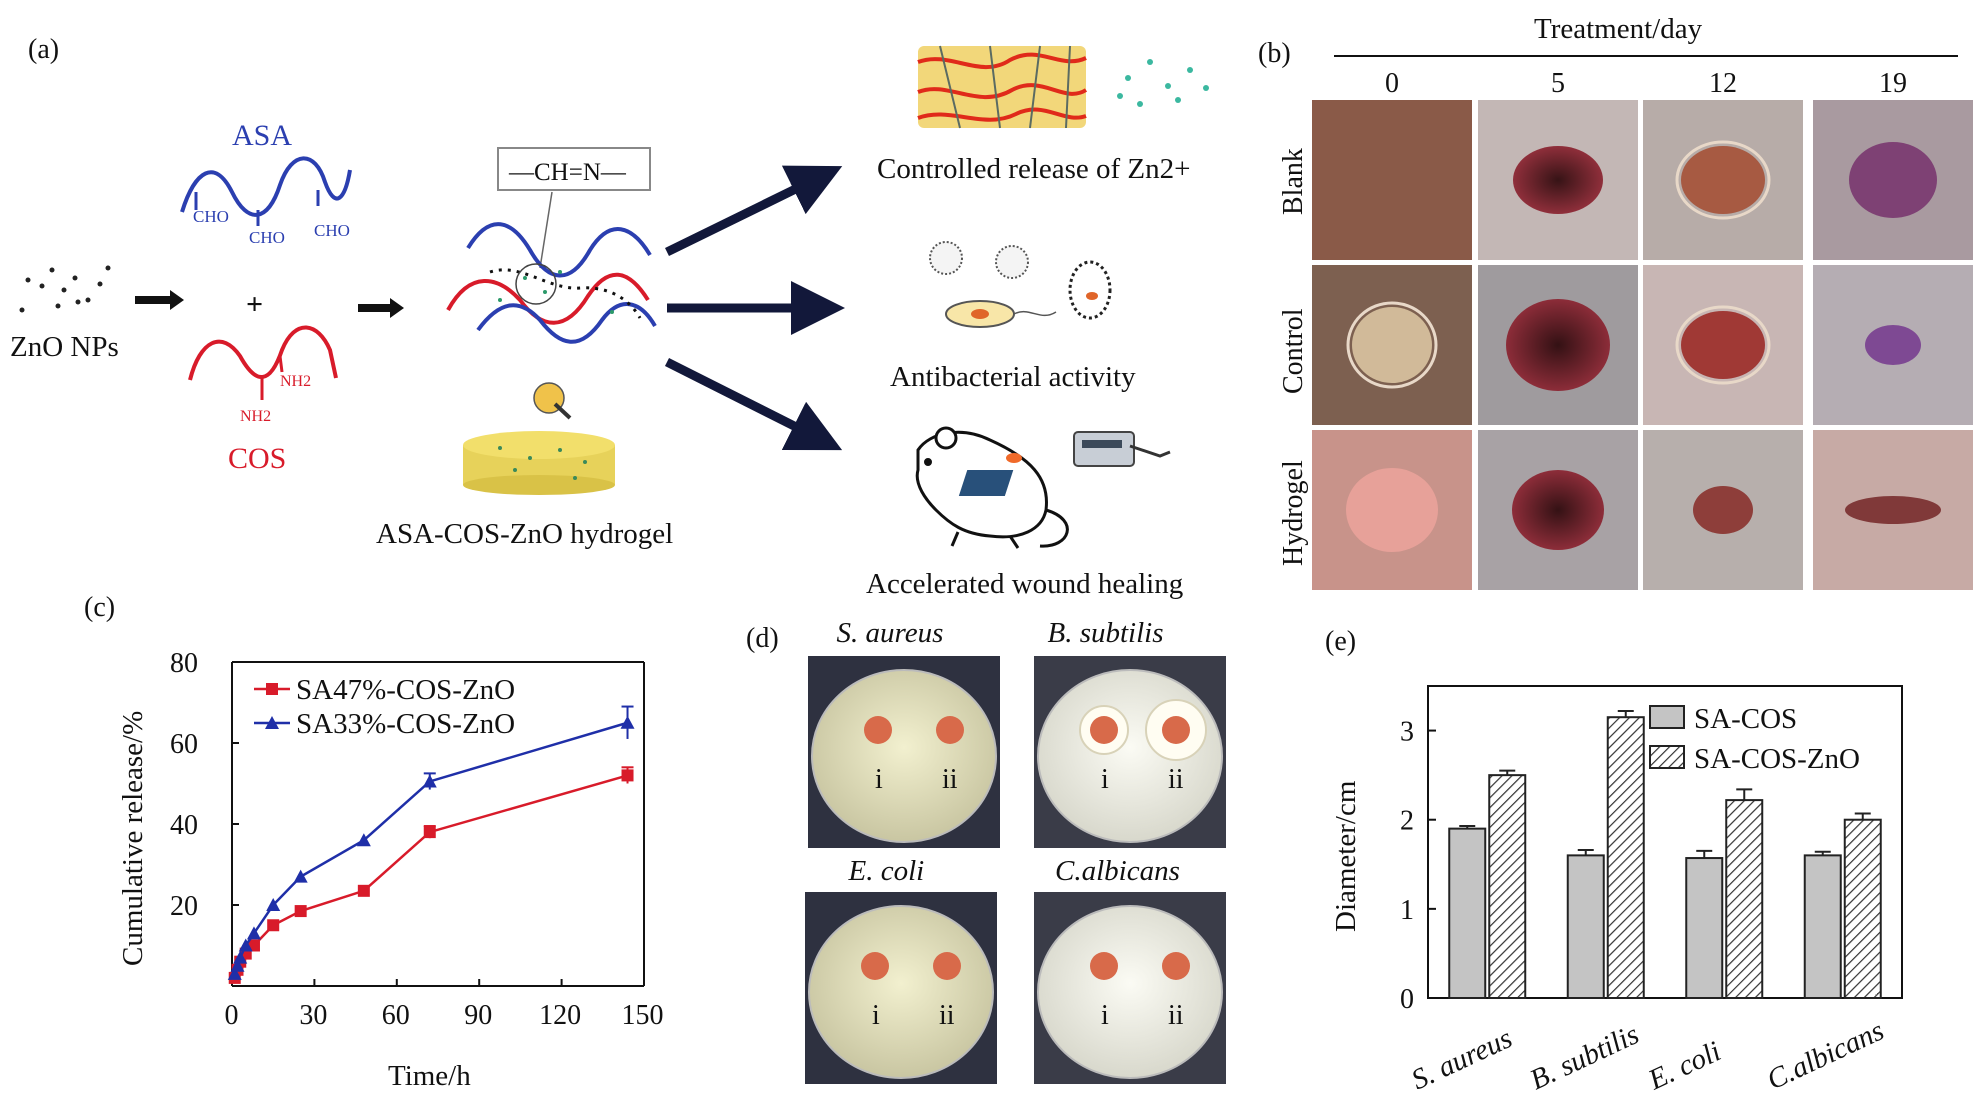 The height and width of the screenshot is (1108, 1984). Describe the element at coordinates (257, 458) in the screenshot. I see `cos-label: COS` at that location.